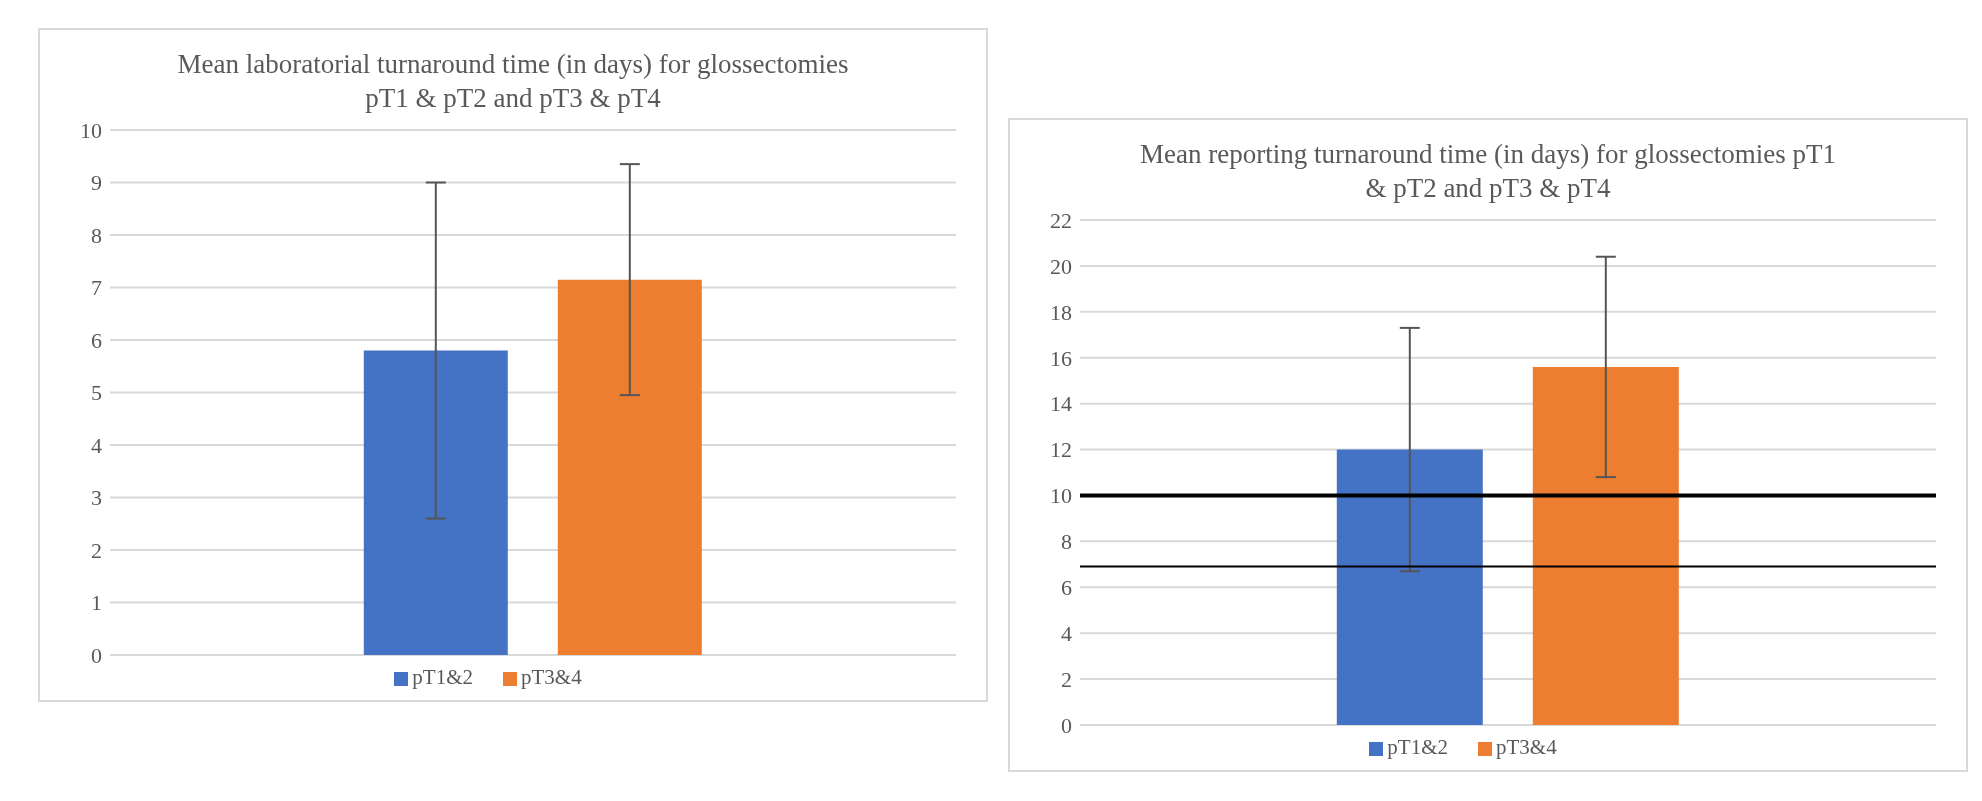  Describe the element at coordinates (96, 182) in the screenshot. I see `y-tick-label: 9` at that location.